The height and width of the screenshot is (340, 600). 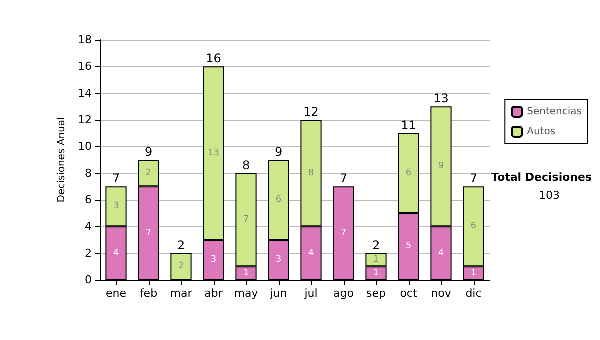 What do you see at coordinates (408, 125) in the screenshot?
I see `total-label: 11` at bounding box center [408, 125].